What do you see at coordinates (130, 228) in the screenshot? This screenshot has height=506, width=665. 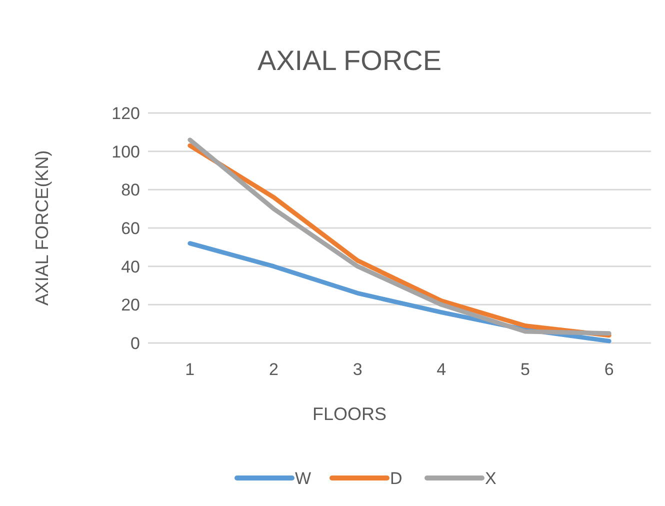 I see `y-tick-label: 60` at bounding box center [130, 228].